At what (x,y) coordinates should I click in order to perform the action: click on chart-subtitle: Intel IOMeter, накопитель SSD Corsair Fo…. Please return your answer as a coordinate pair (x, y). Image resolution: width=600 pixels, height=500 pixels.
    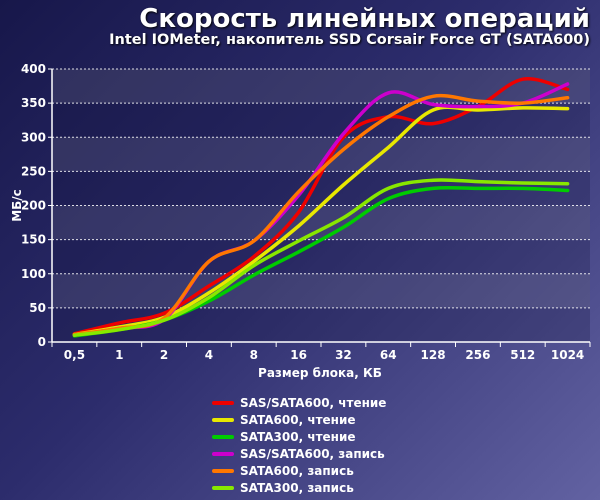
    Looking at the image, I should click on (349, 40).